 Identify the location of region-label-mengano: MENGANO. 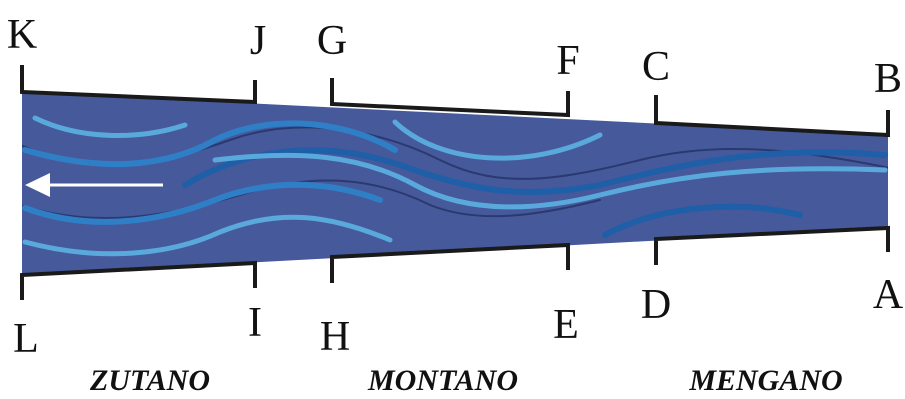
(765, 380).